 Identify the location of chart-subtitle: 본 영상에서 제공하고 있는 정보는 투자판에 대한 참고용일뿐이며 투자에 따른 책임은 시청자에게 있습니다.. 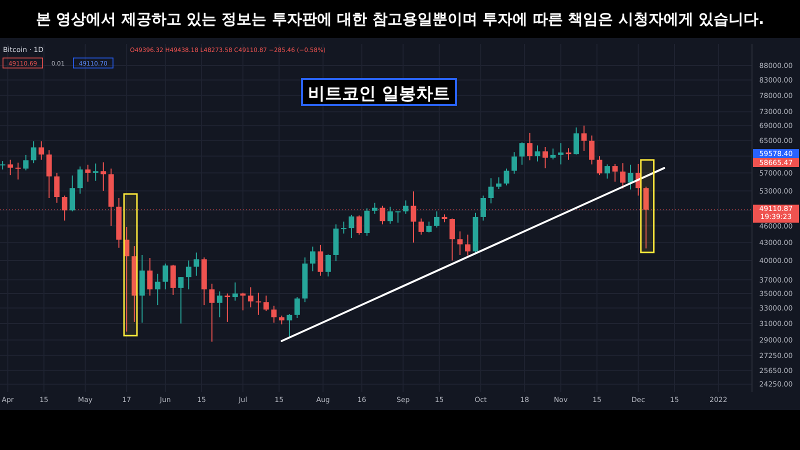
(400, 19).